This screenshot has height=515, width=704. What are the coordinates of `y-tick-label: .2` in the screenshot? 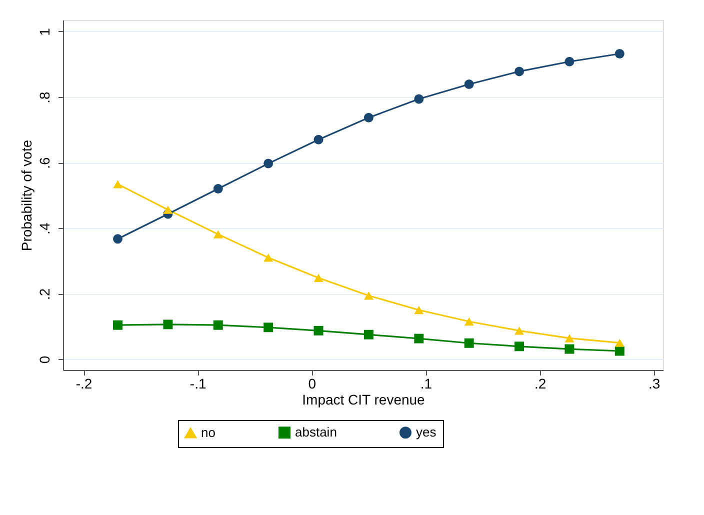 It's located at (44, 294).